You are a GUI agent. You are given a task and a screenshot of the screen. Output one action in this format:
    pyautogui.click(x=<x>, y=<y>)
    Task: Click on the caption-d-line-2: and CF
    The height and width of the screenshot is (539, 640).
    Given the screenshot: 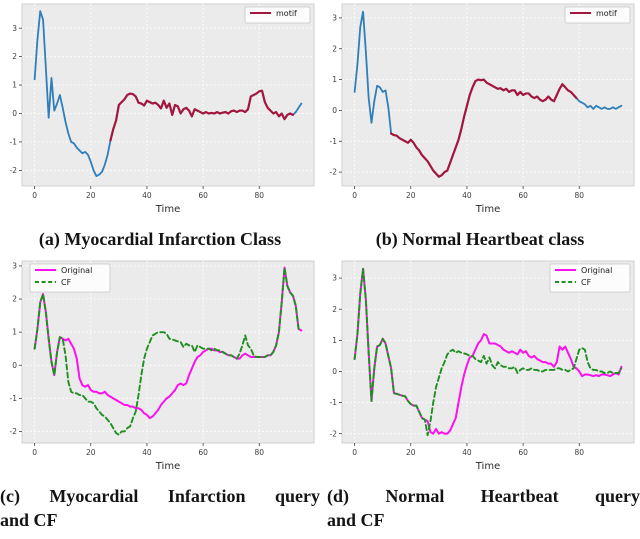 What is the action you would take?
    pyautogui.click(x=356, y=519)
    